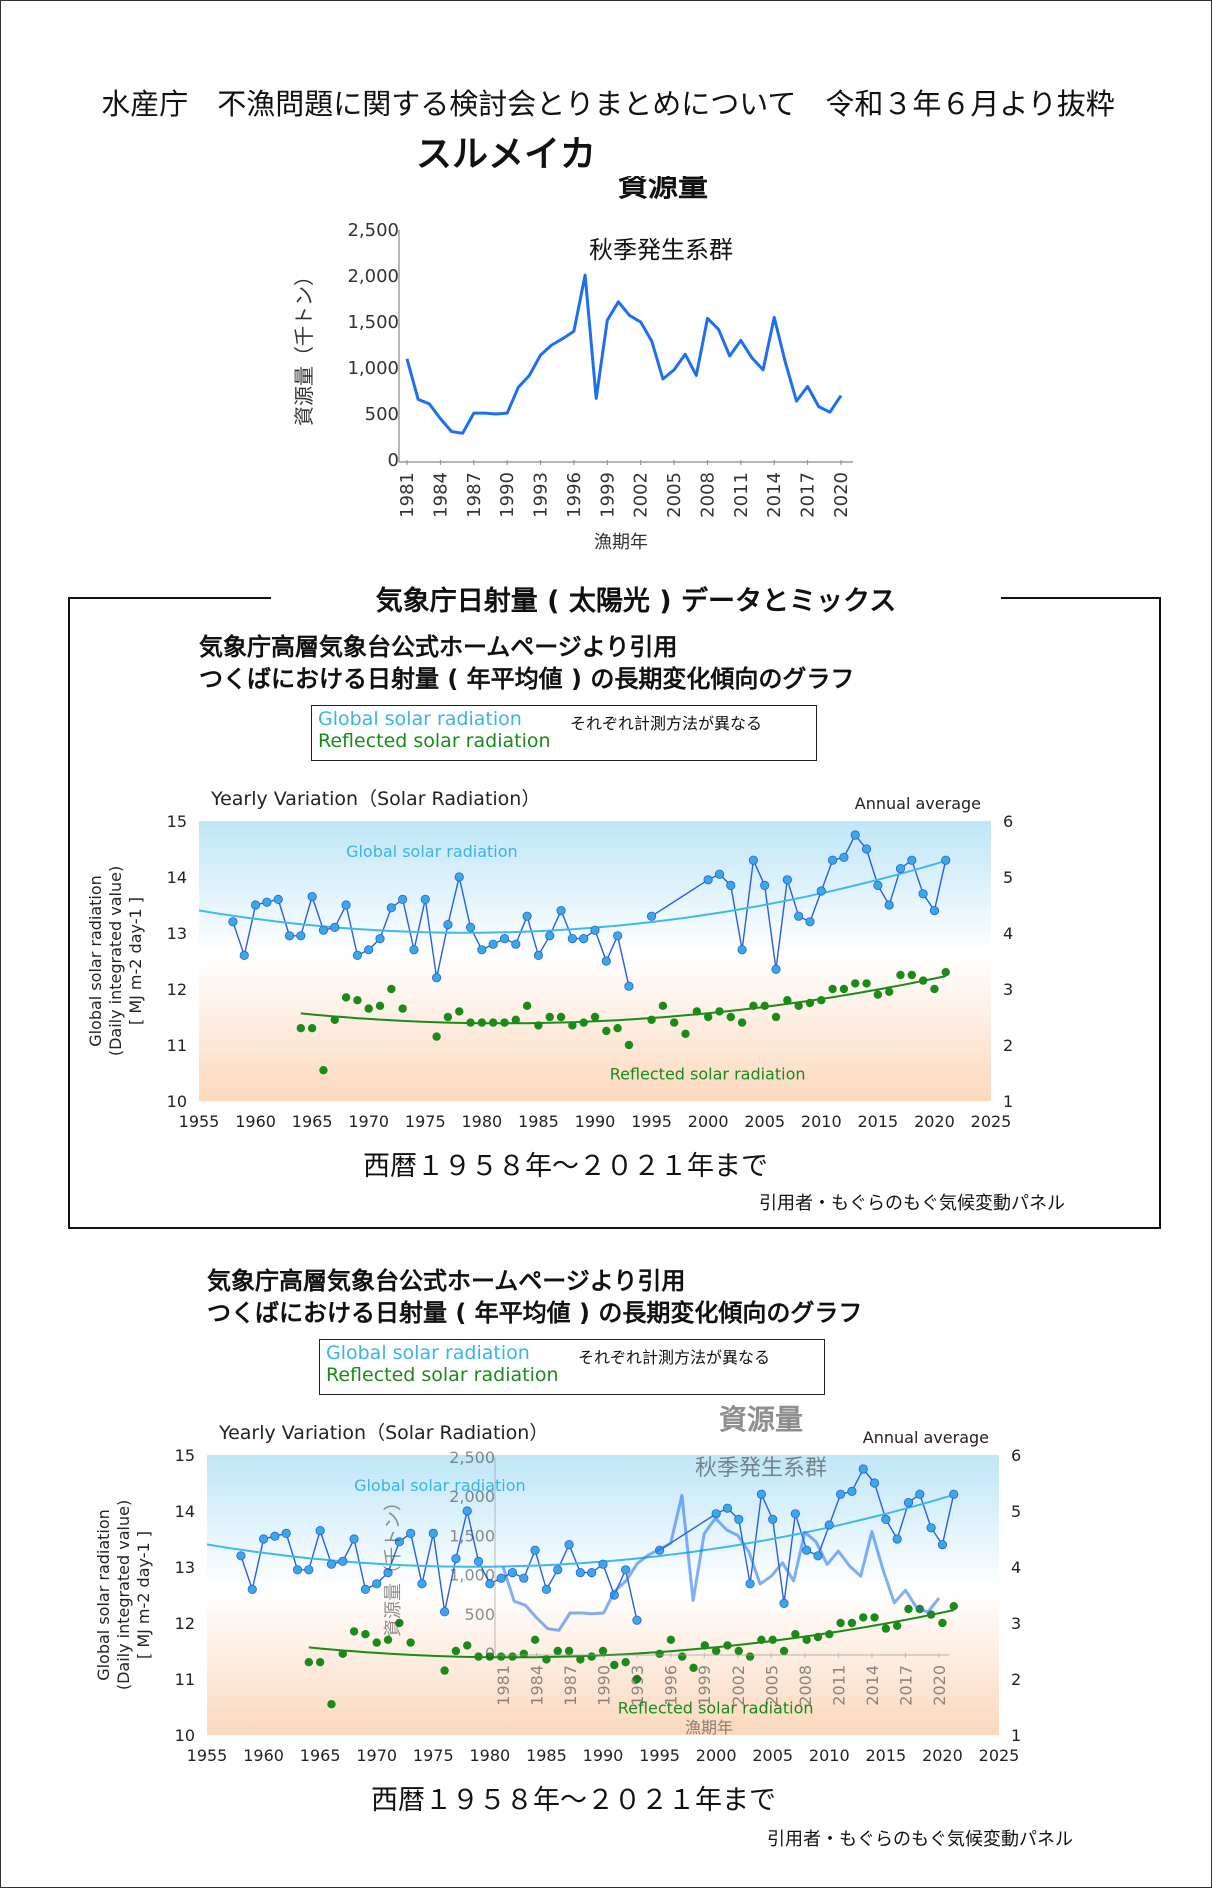 Image resolution: width=1214 pixels, height=1890 pixels. What do you see at coordinates (199, 1121) in the screenshot?
I see `x-tick-label: 1955` at bounding box center [199, 1121].